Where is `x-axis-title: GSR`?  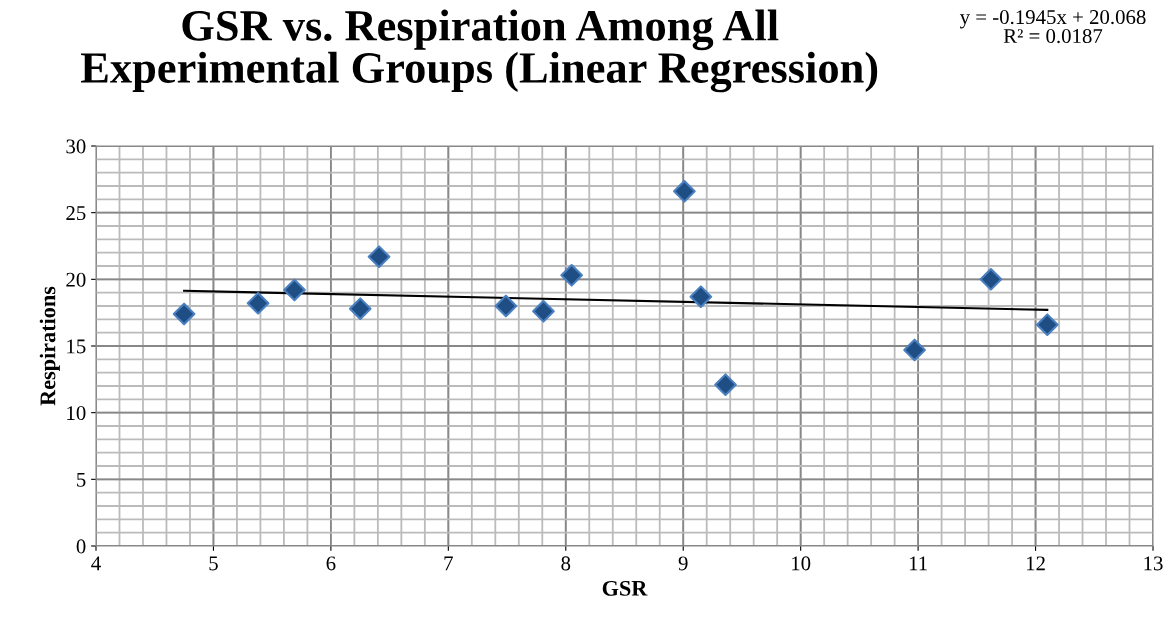 x-axis-title: GSR is located at coordinates (625, 588).